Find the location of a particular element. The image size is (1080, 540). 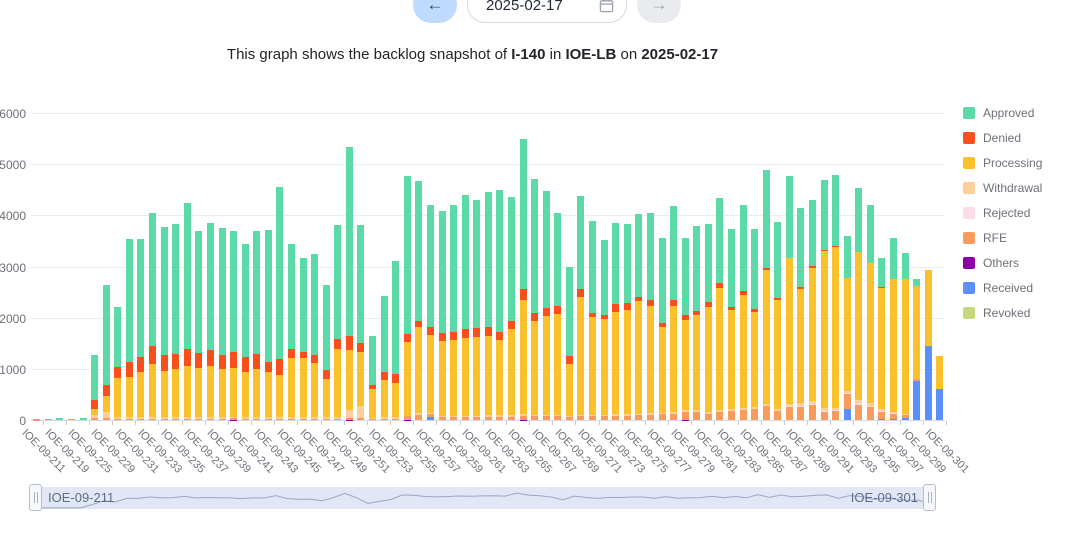

legend-item-denied: Denied is located at coordinates (1002, 138).